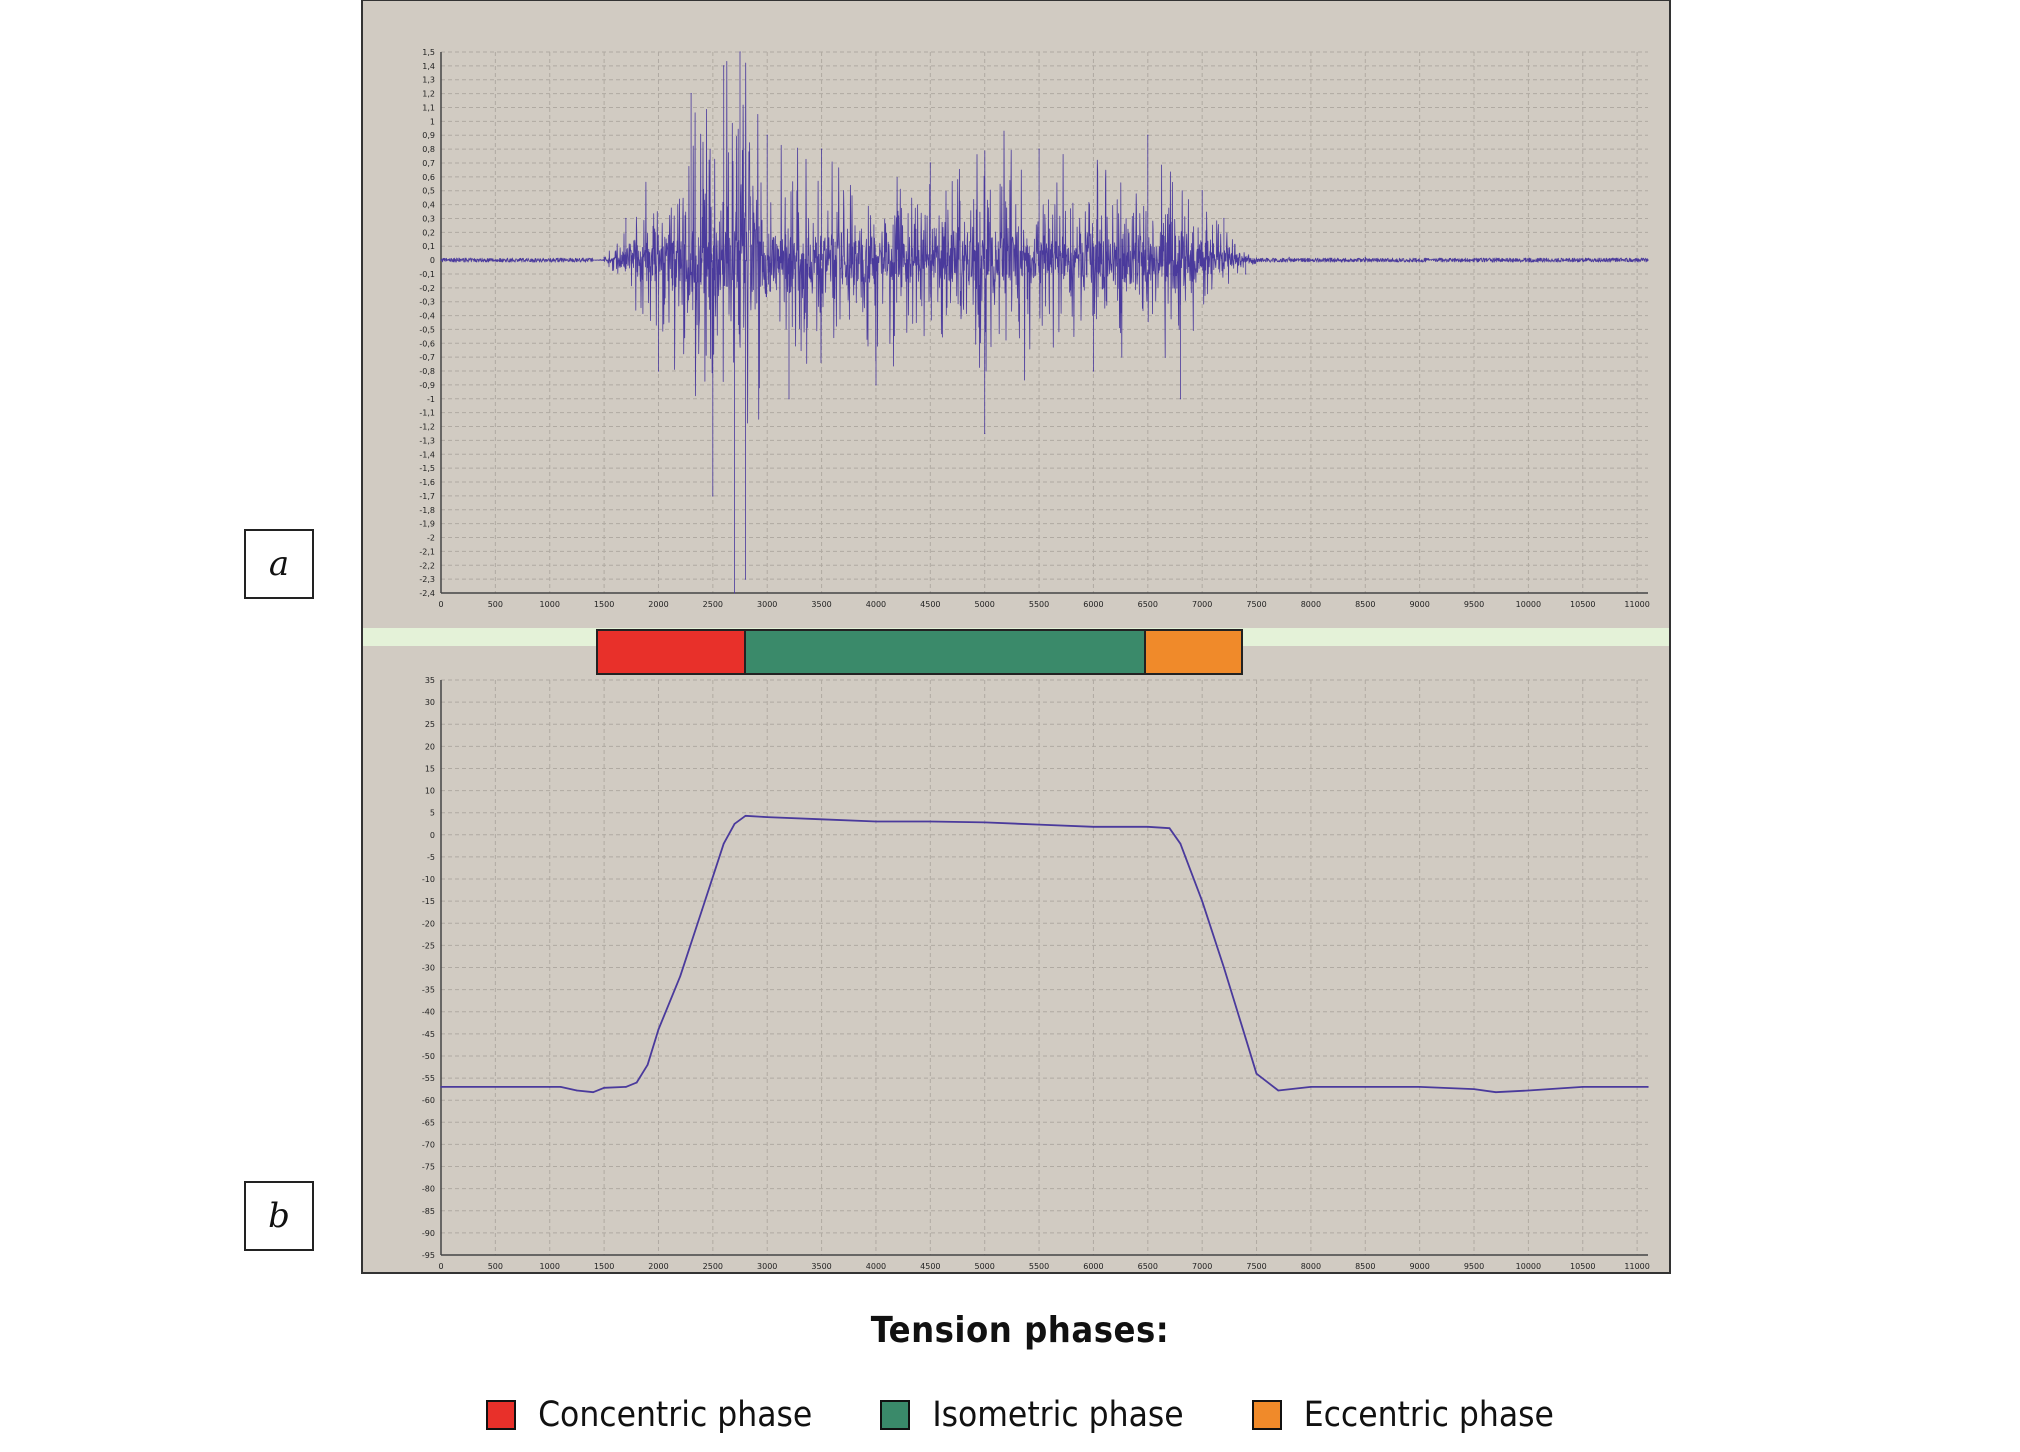 The width and height of the screenshot is (2020, 1452). What do you see at coordinates (1093, 604) in the screenshot?
I see `emg-x-tick-label: 6000` at bounding box center [1093, 604].